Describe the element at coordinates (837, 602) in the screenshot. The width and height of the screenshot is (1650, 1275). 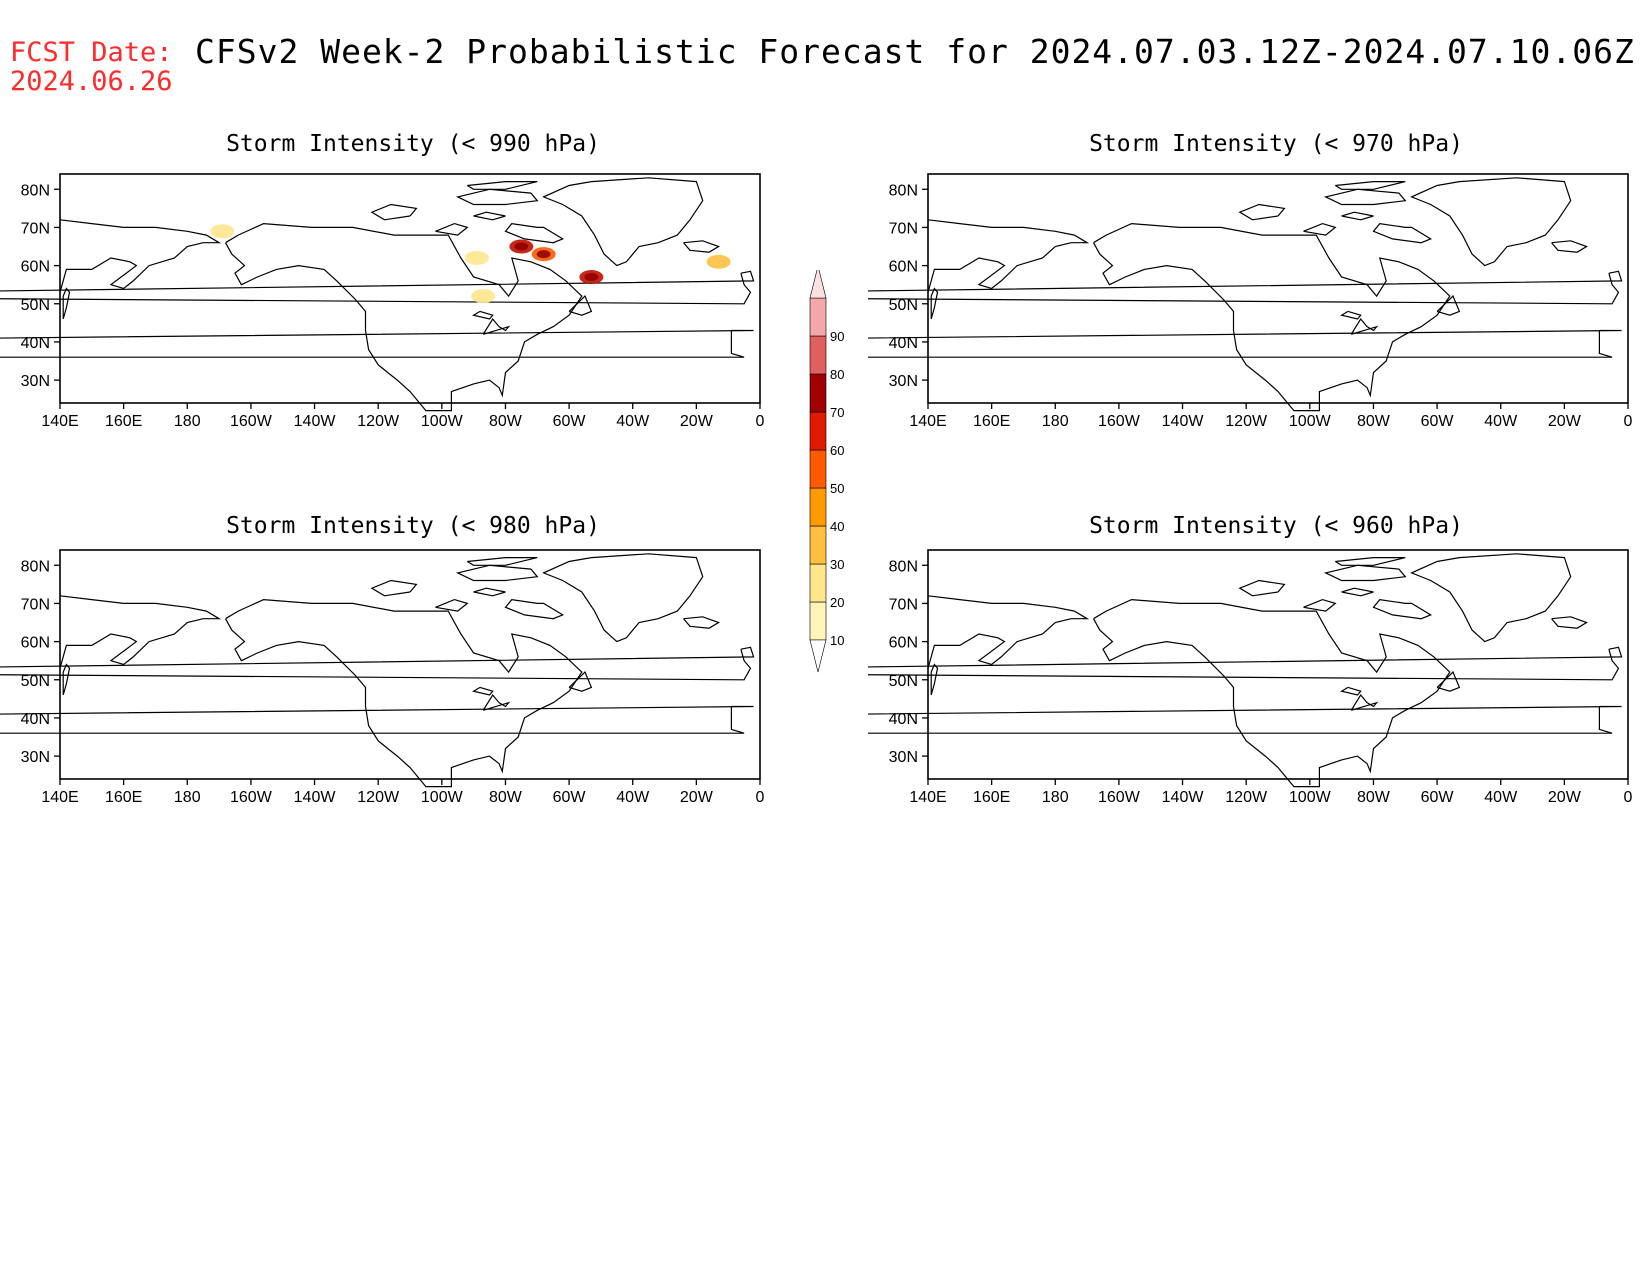
I see `colorbar-label: 20` at that location.